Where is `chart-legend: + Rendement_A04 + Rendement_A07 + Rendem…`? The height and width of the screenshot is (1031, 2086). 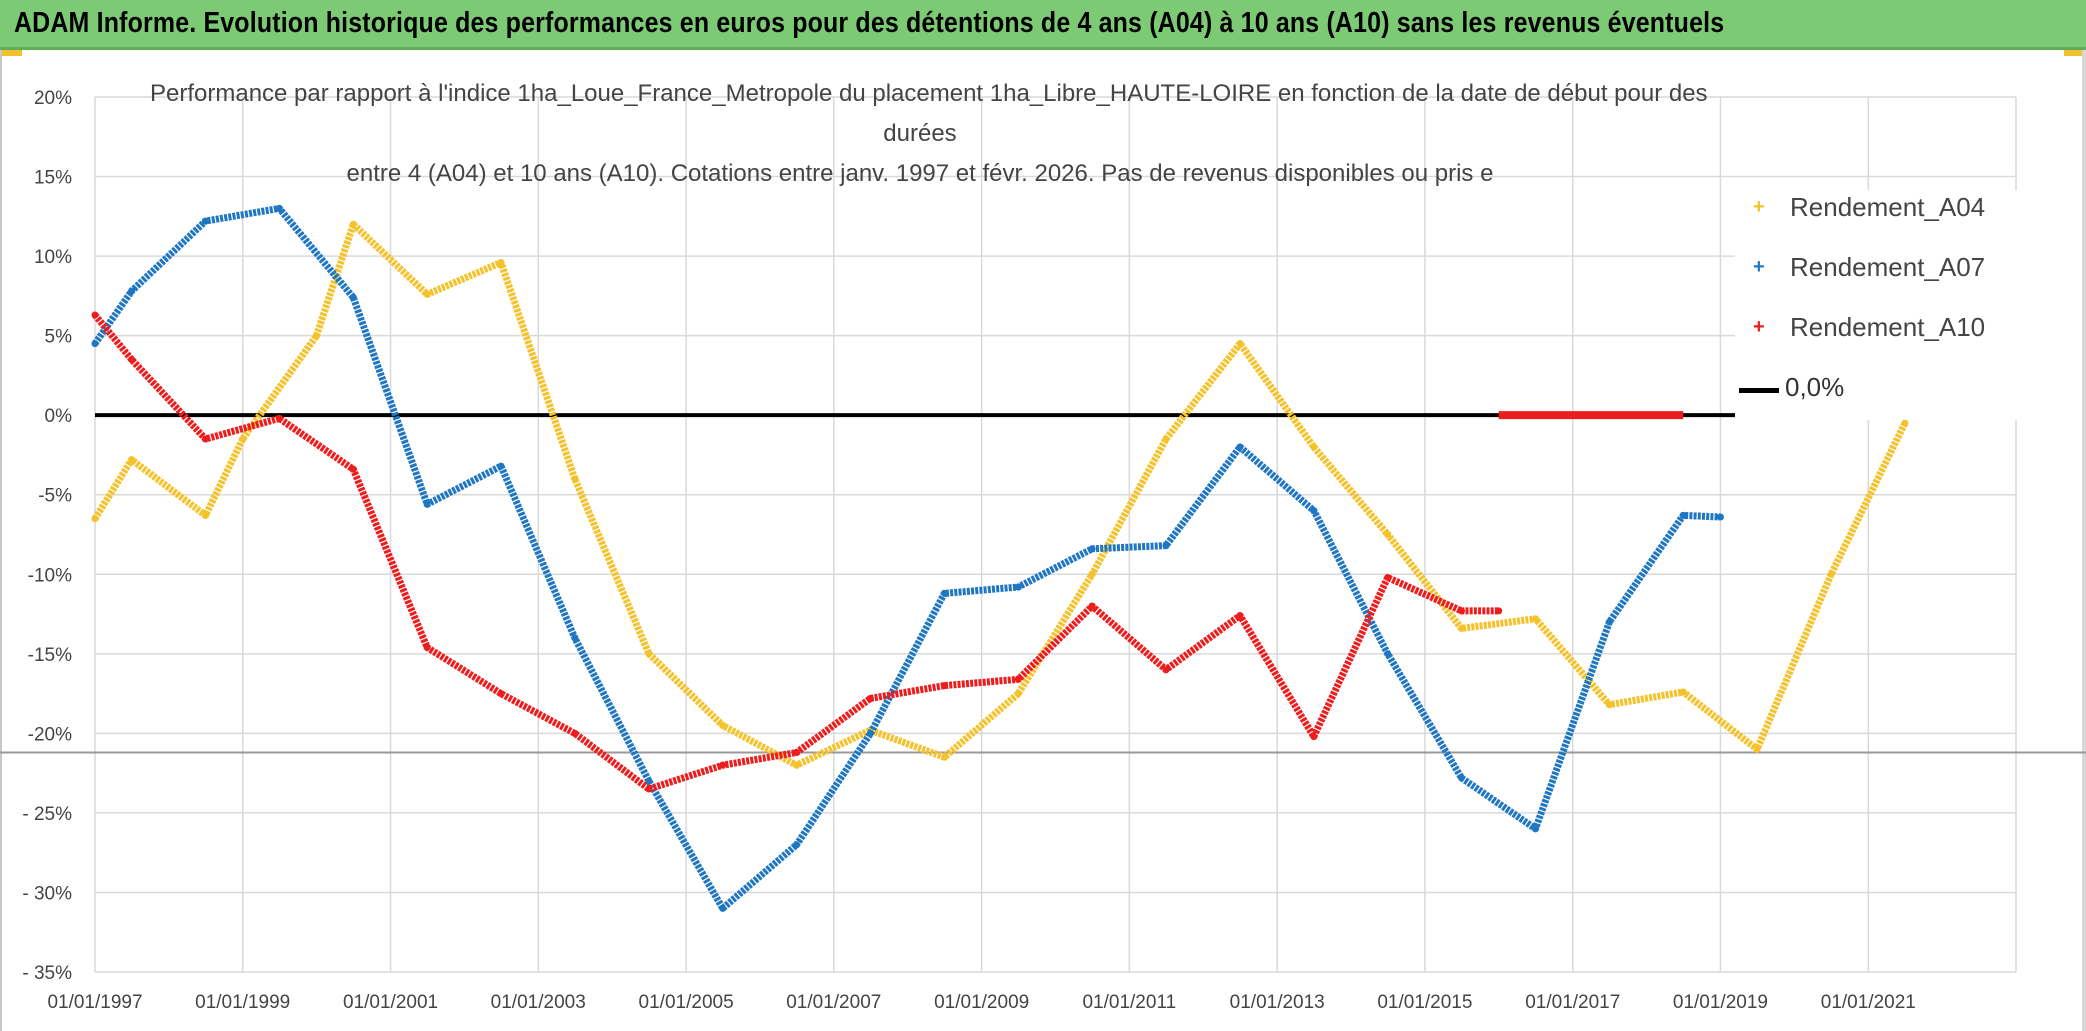
chart-legend: + Rendement_A04 + Rendement_A07 + Rendem… is located at coordinates (1885, 305).